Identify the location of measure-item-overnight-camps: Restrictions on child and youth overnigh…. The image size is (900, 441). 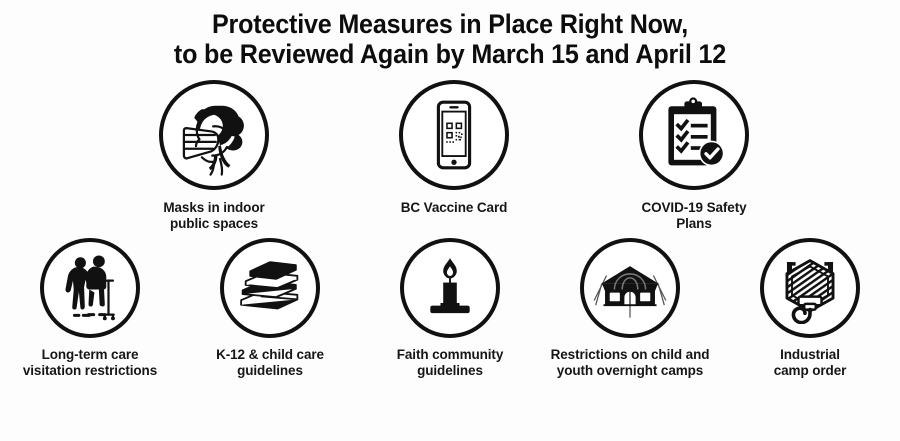
(630, 308).